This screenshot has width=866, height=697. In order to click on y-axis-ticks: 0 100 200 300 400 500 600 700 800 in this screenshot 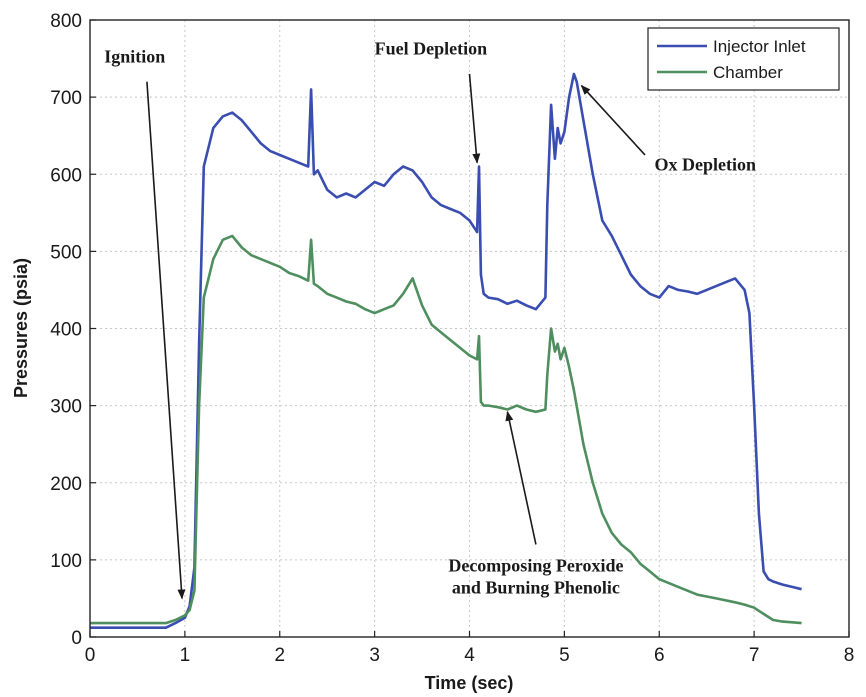, I will do `click(73, 330)`.